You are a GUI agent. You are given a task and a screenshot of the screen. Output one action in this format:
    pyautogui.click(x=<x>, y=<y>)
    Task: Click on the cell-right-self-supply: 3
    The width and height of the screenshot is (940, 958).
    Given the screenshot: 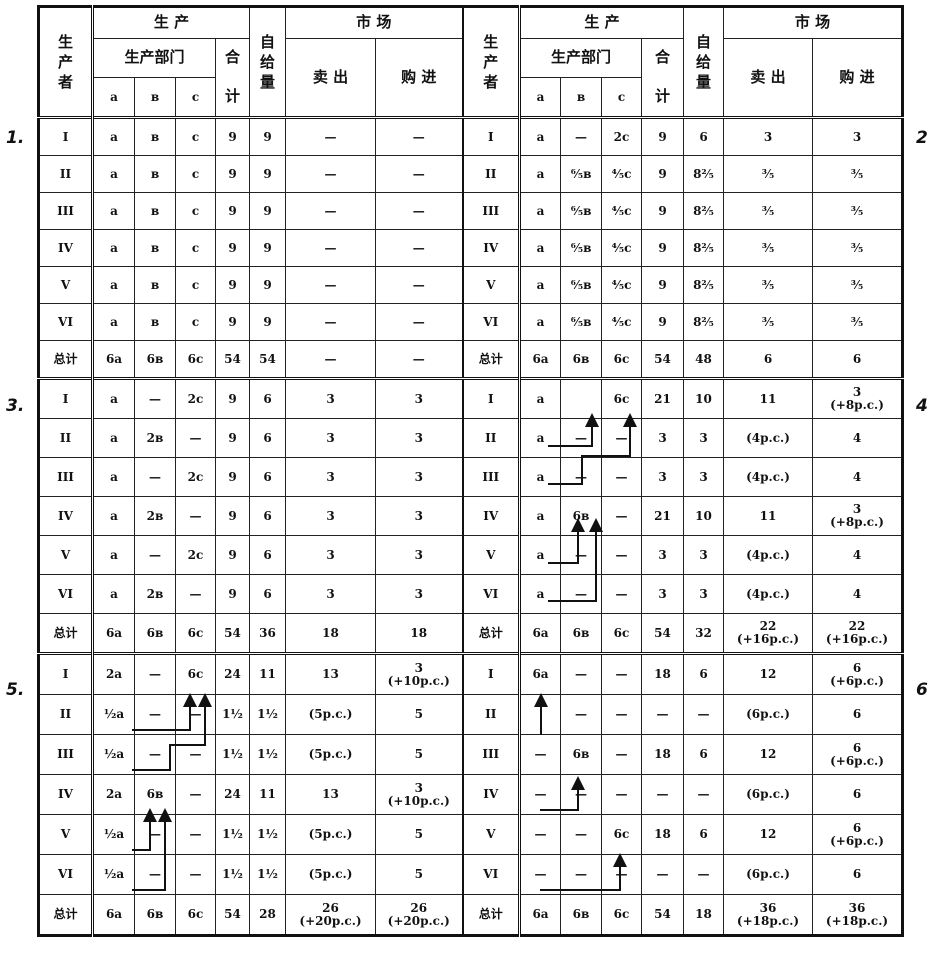 What is the action you would take?
    pyautogui.click(x=703, y=555)
    